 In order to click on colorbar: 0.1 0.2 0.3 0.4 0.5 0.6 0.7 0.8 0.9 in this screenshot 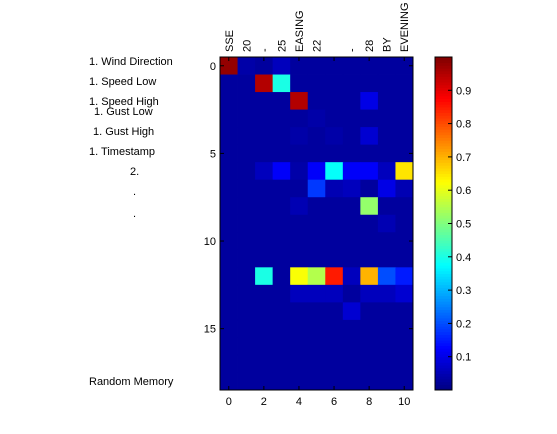, I will do `click(452, 223)`.